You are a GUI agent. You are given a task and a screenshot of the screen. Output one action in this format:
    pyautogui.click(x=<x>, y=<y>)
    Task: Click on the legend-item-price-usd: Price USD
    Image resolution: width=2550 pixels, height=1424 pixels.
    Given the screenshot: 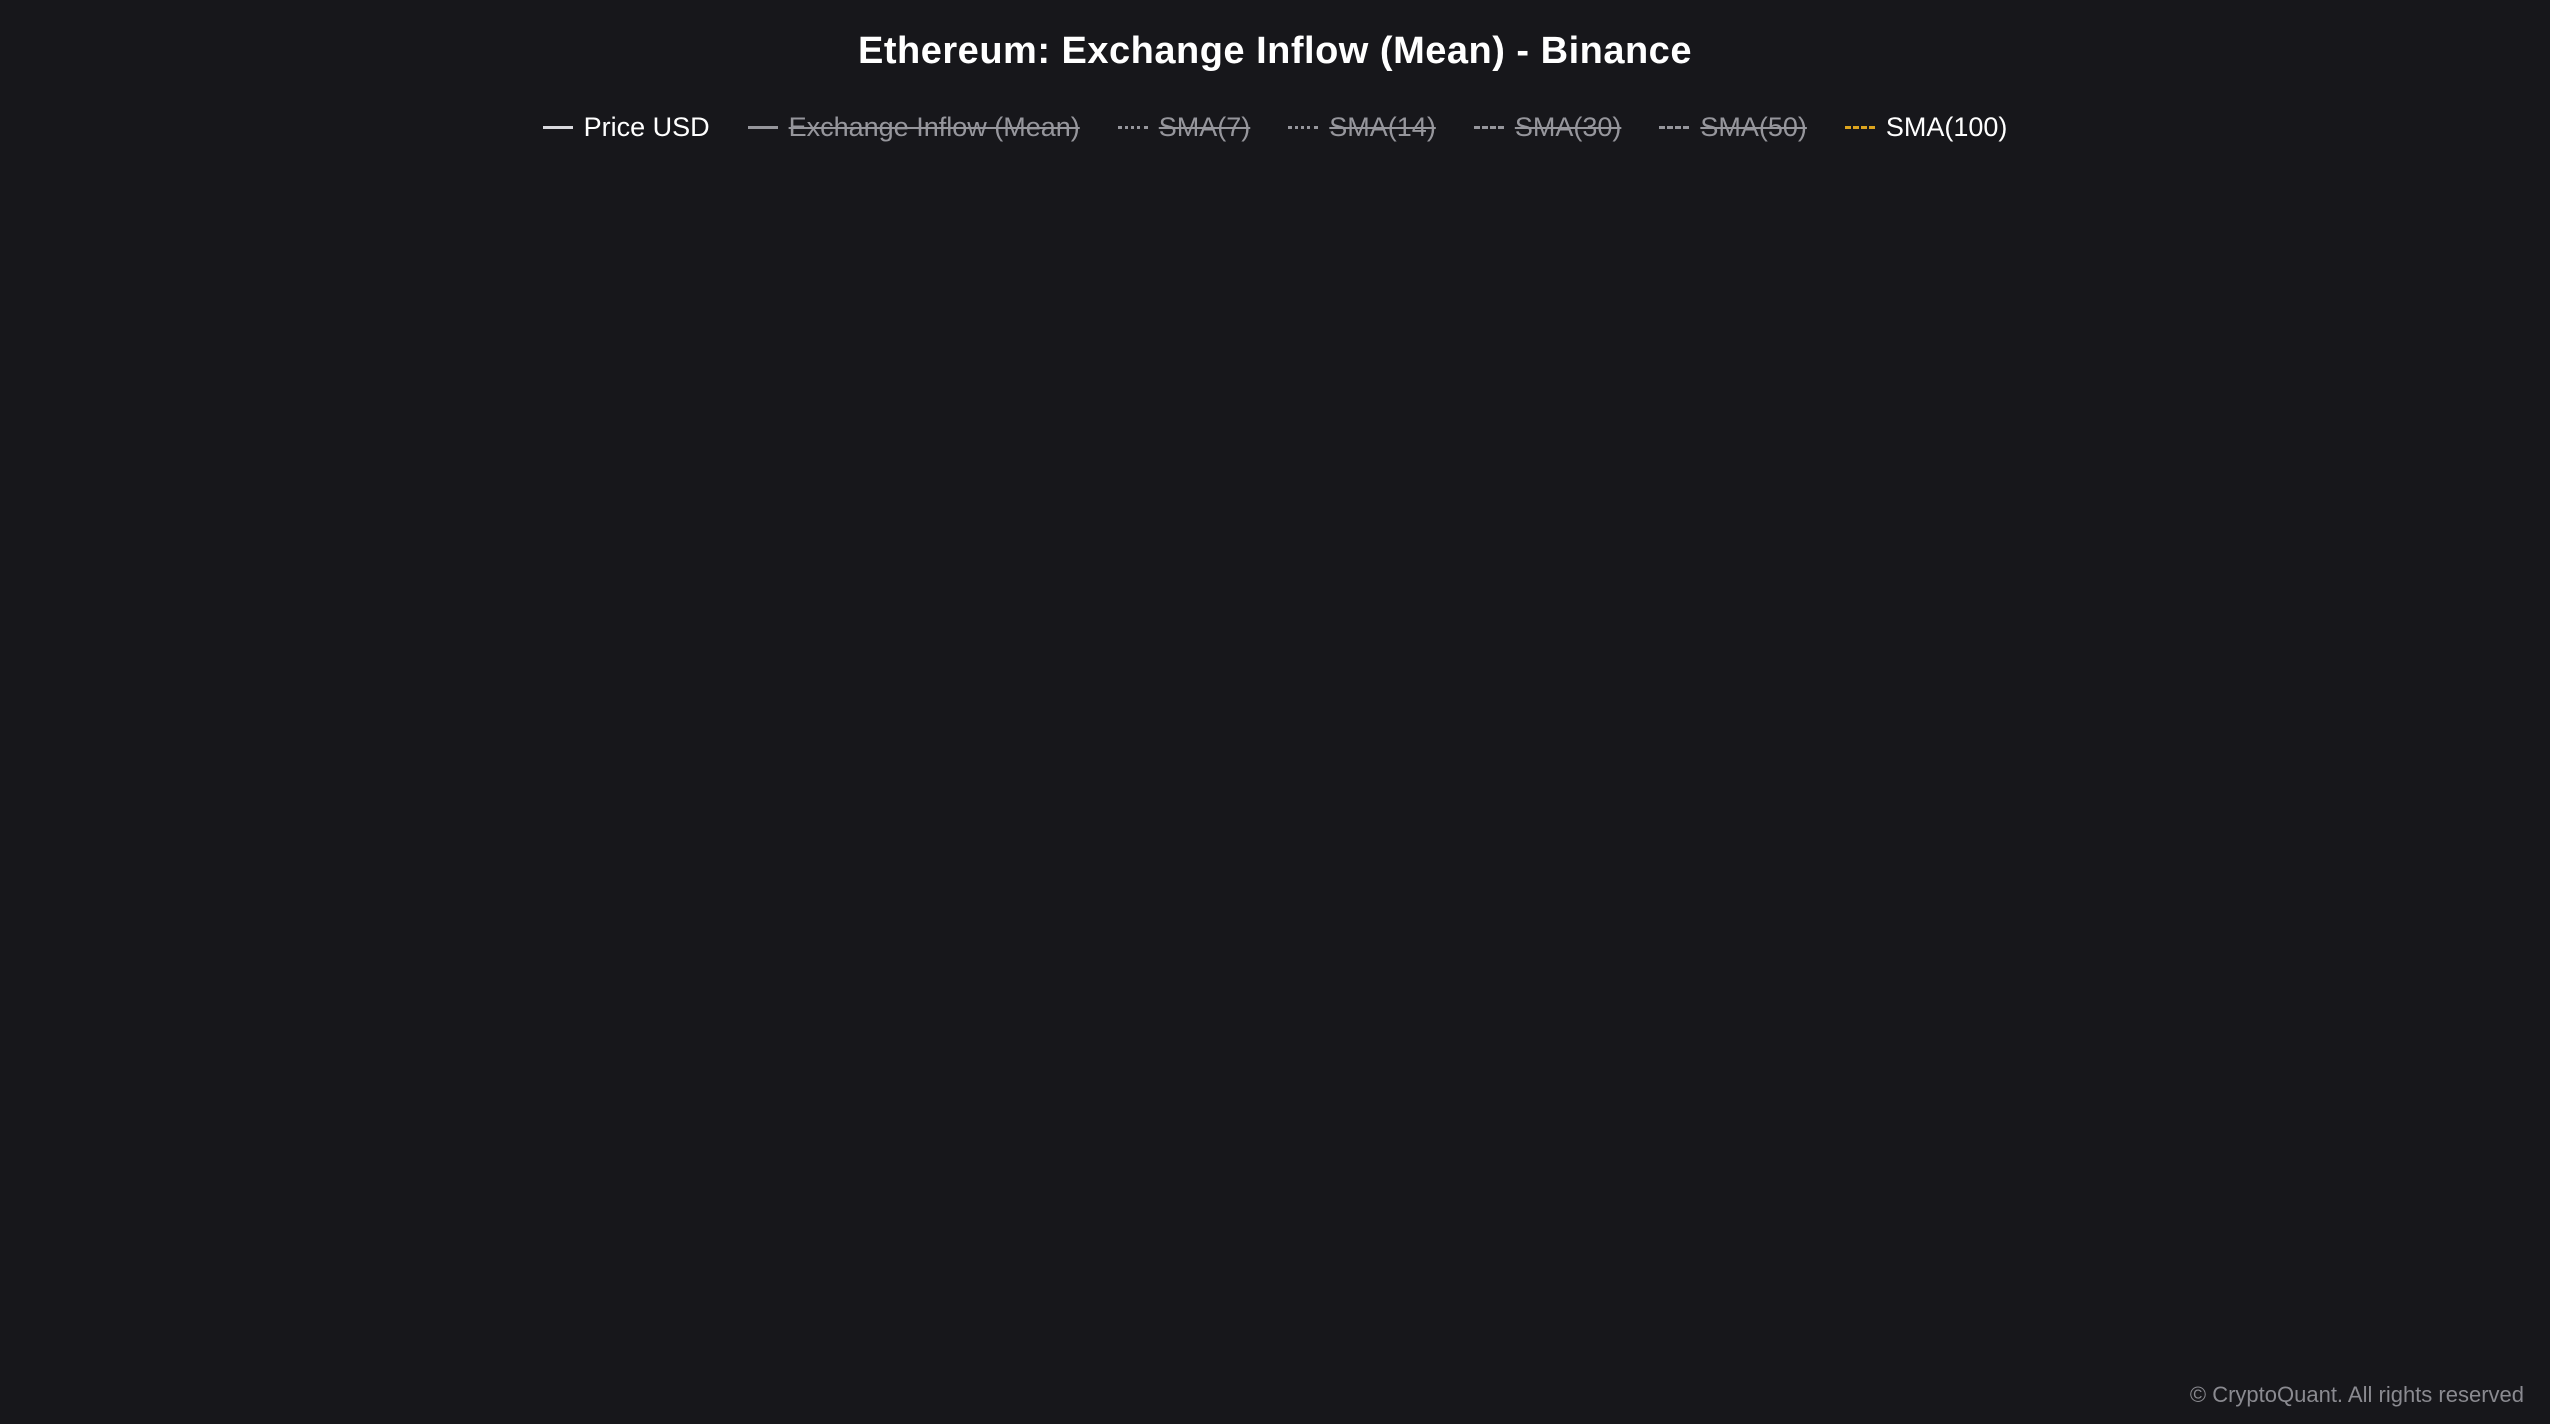 What is the action you would take?
    pyautogui.click(x=626, y=127)
    